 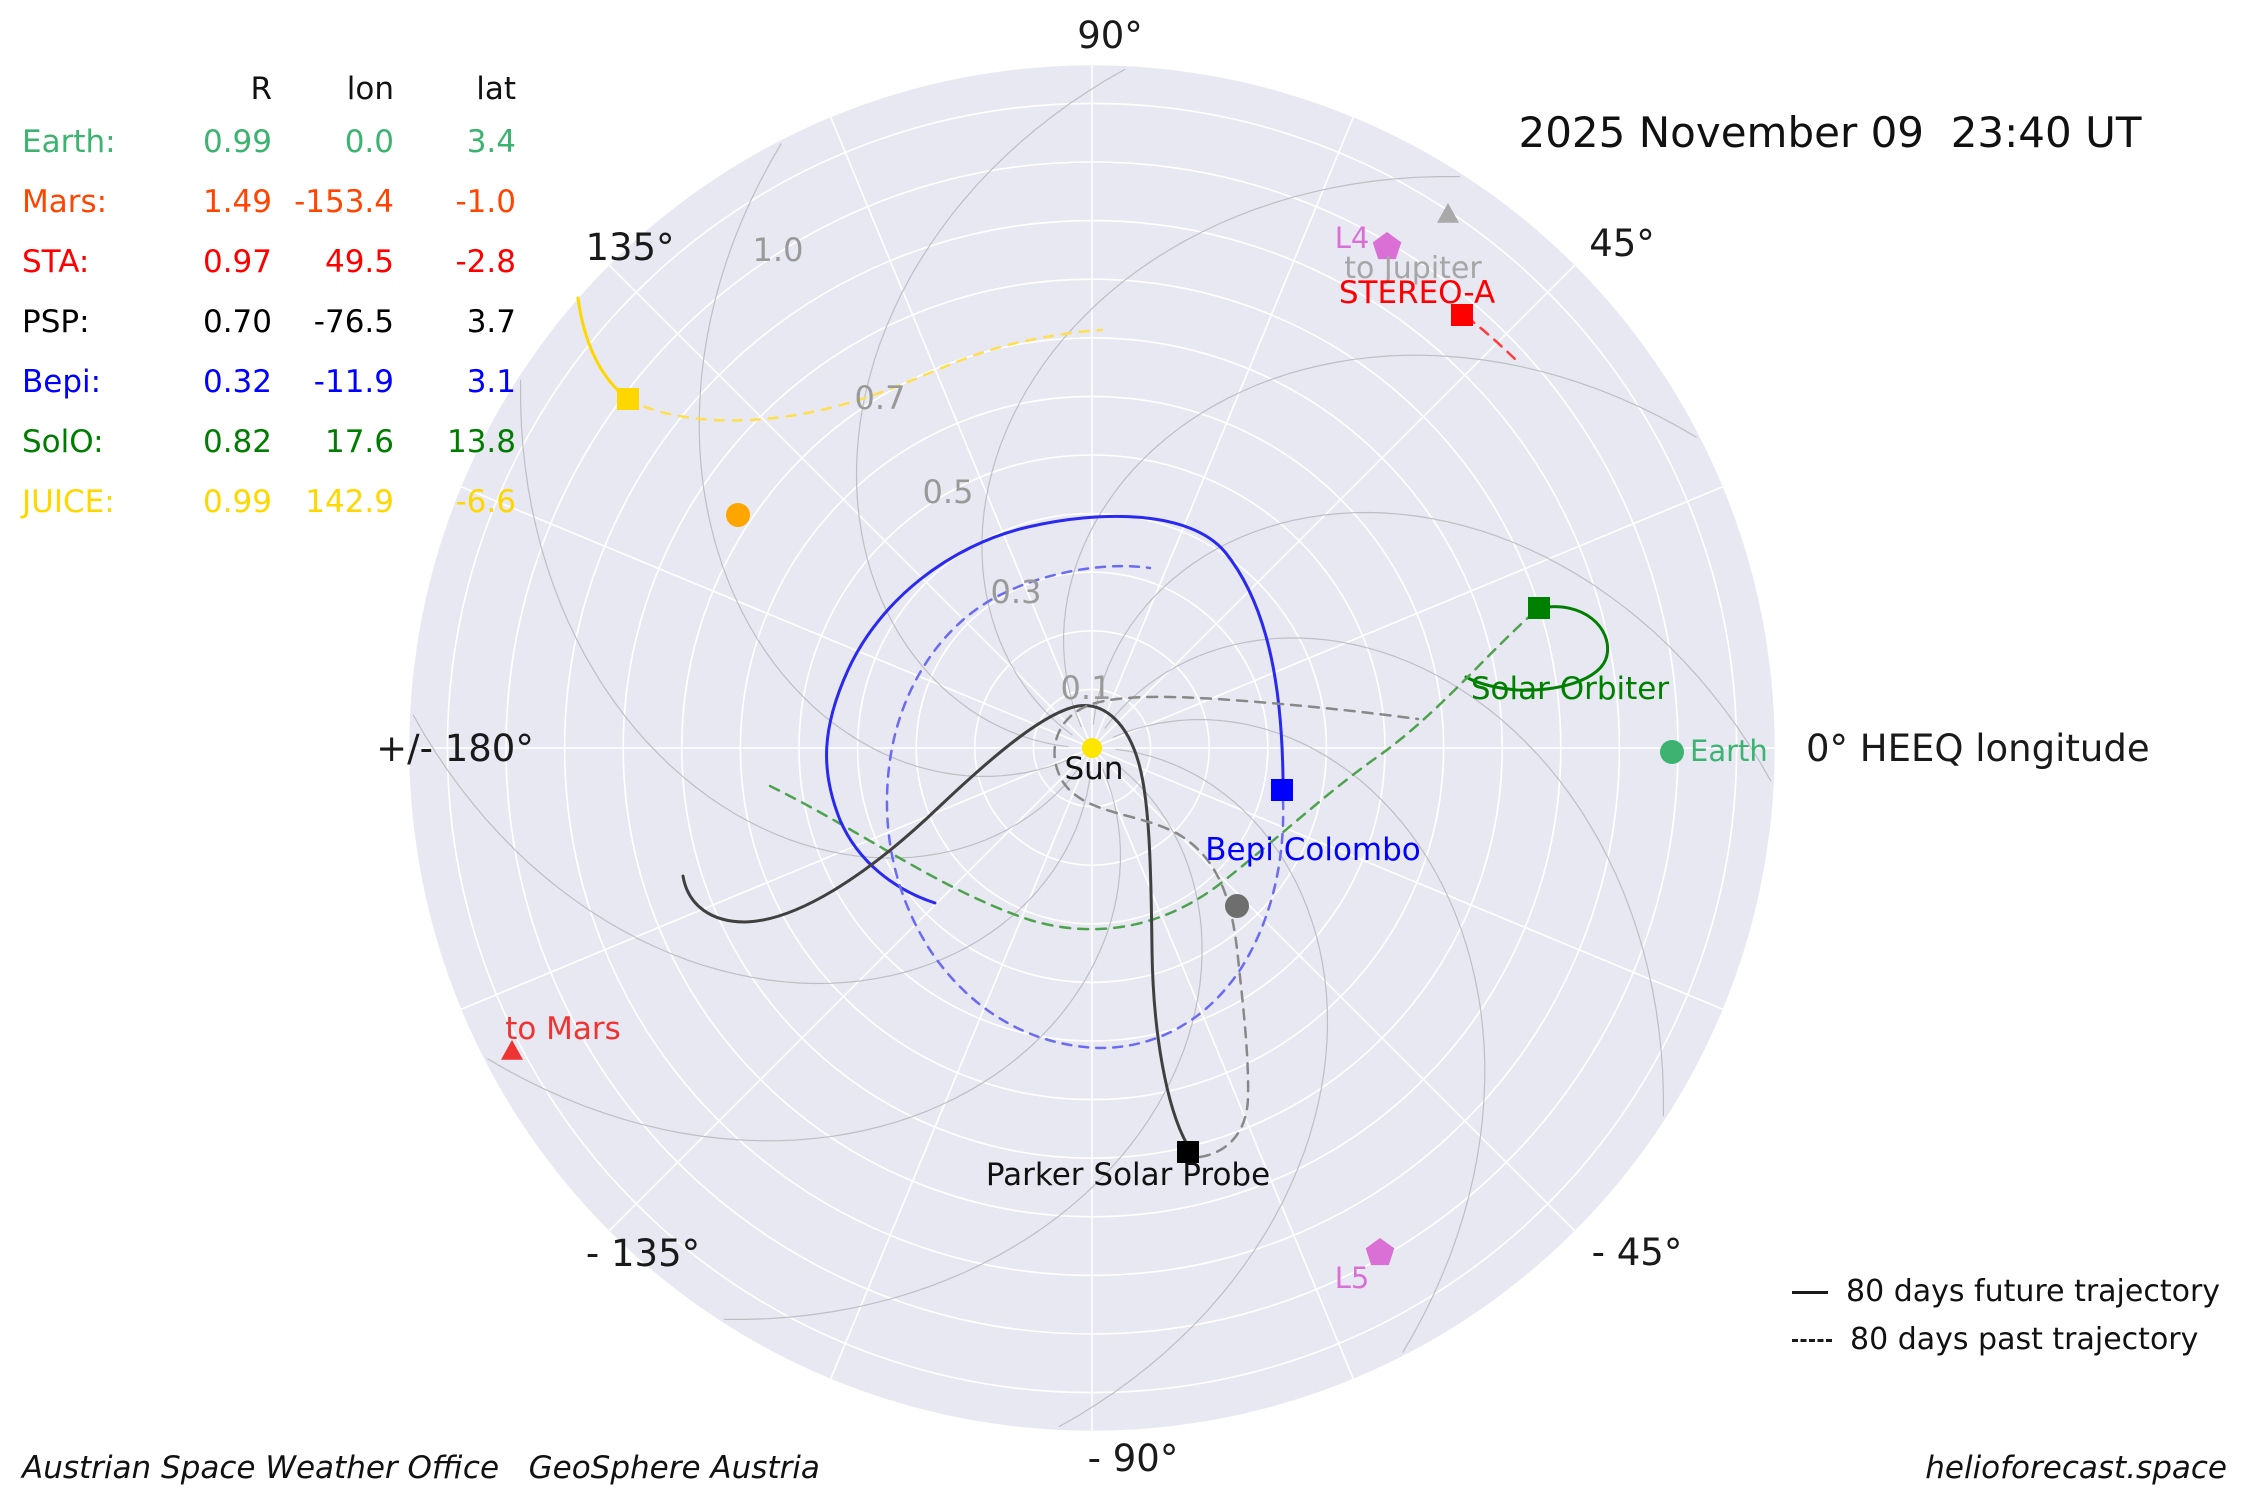 What do you see at coordinates (1672, 752) in the screenshot?
I see `earth-marker` at bounding box center [1672, 752].